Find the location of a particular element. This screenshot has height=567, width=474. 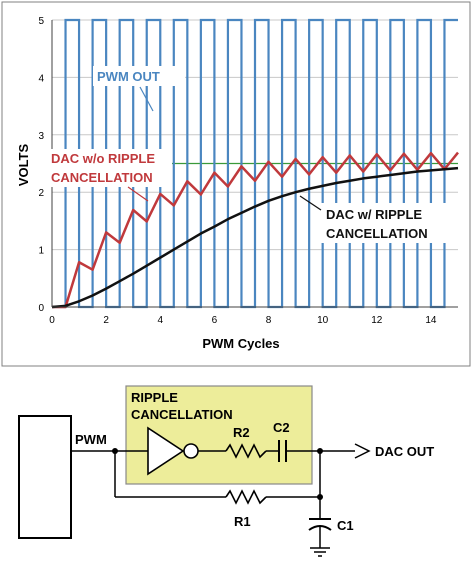

junction-r1 is located at coordinates (320, 497).